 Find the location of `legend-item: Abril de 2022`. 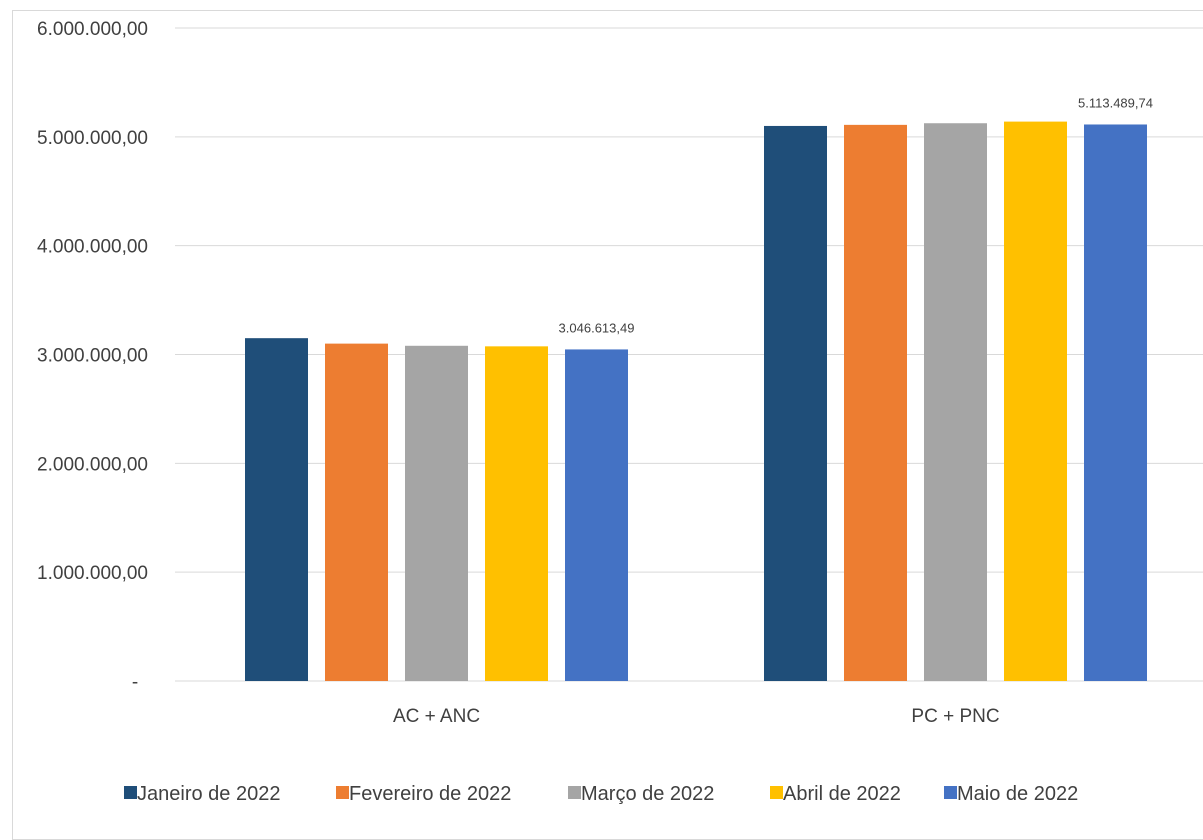

legend-item: Abril de 2022 is located at coordinates (835, 794).